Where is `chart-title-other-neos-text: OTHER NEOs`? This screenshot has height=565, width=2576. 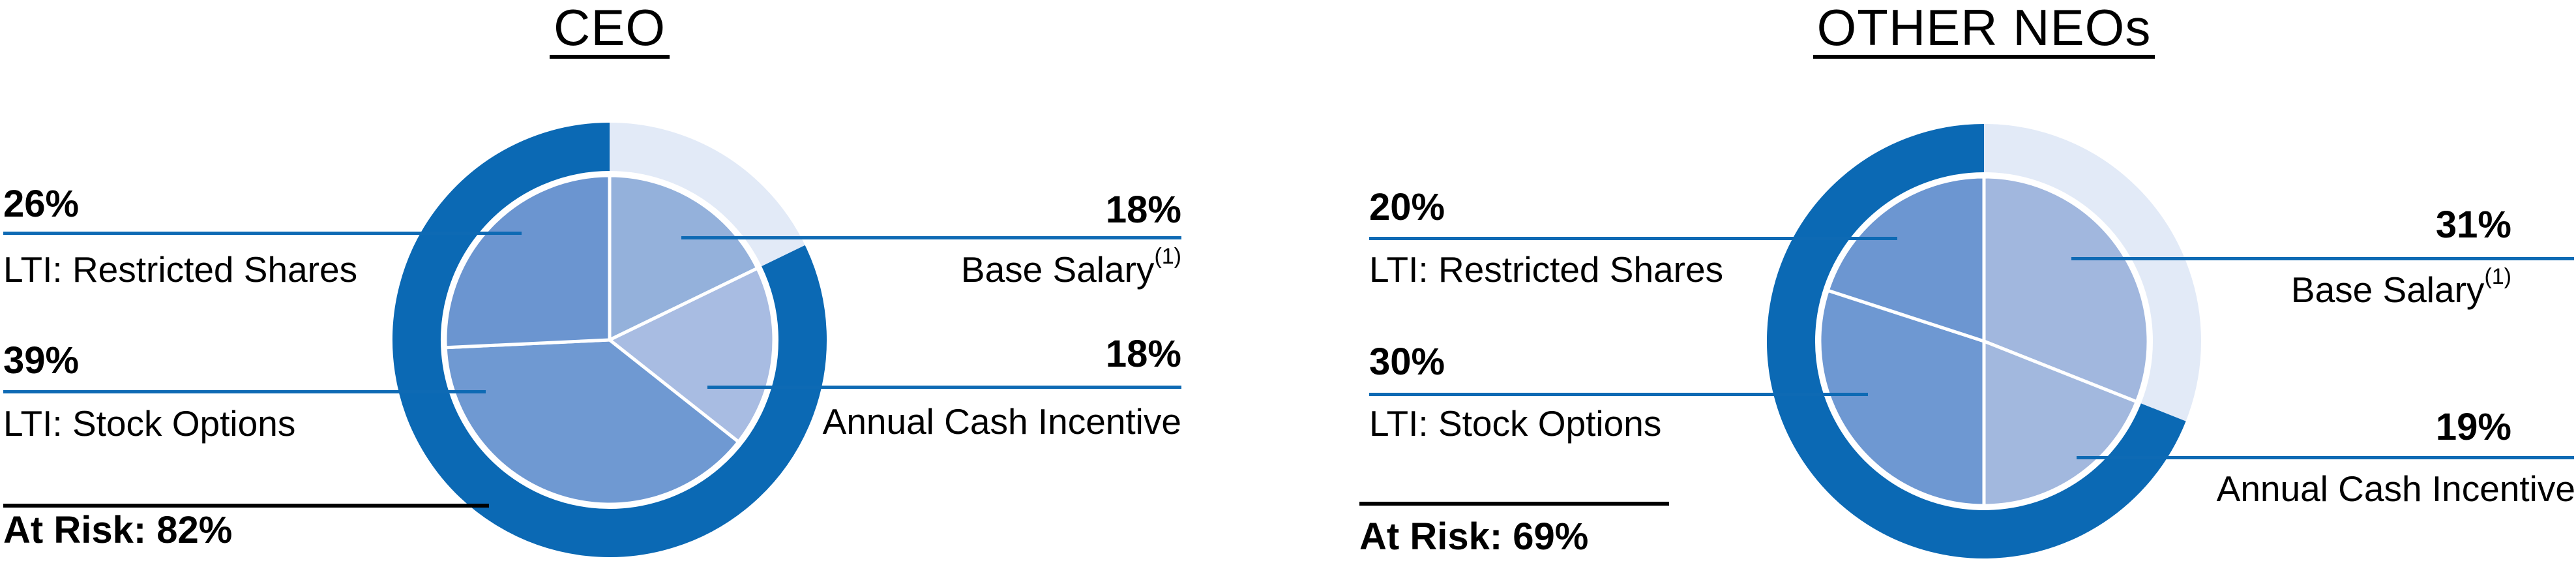
chart-title-other-neos-text: OTHER NEOs is located at coordinates (1984, 30).